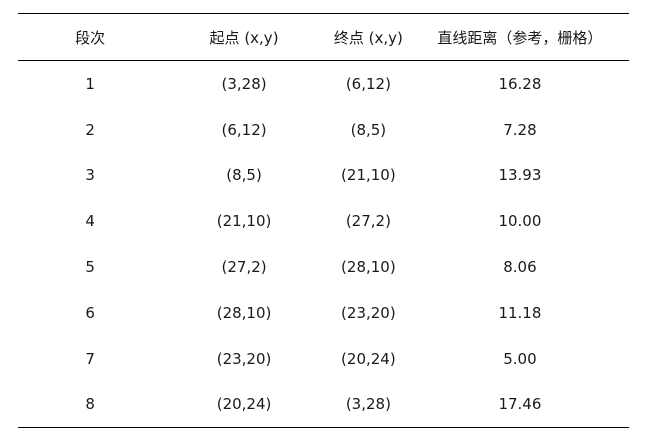 Image resolution: width=647 pixels, height=438 pixels. I want to click on table-cell-end: (20,24), so click(368, 358).